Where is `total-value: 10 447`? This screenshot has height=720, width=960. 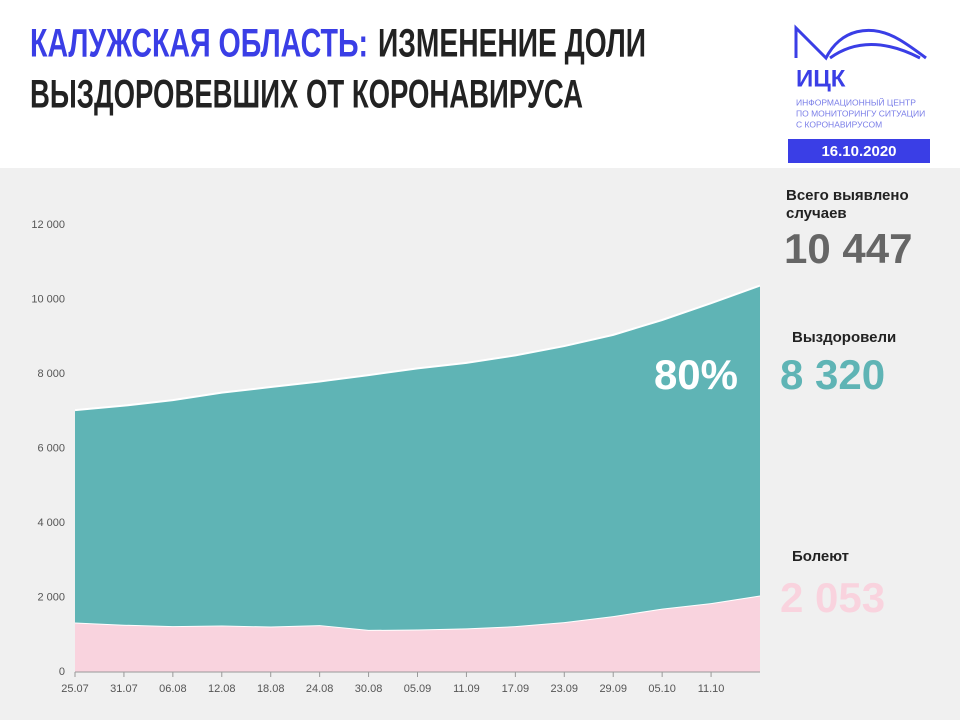 total-value: 10 447 is located at coordinates (848, 248).